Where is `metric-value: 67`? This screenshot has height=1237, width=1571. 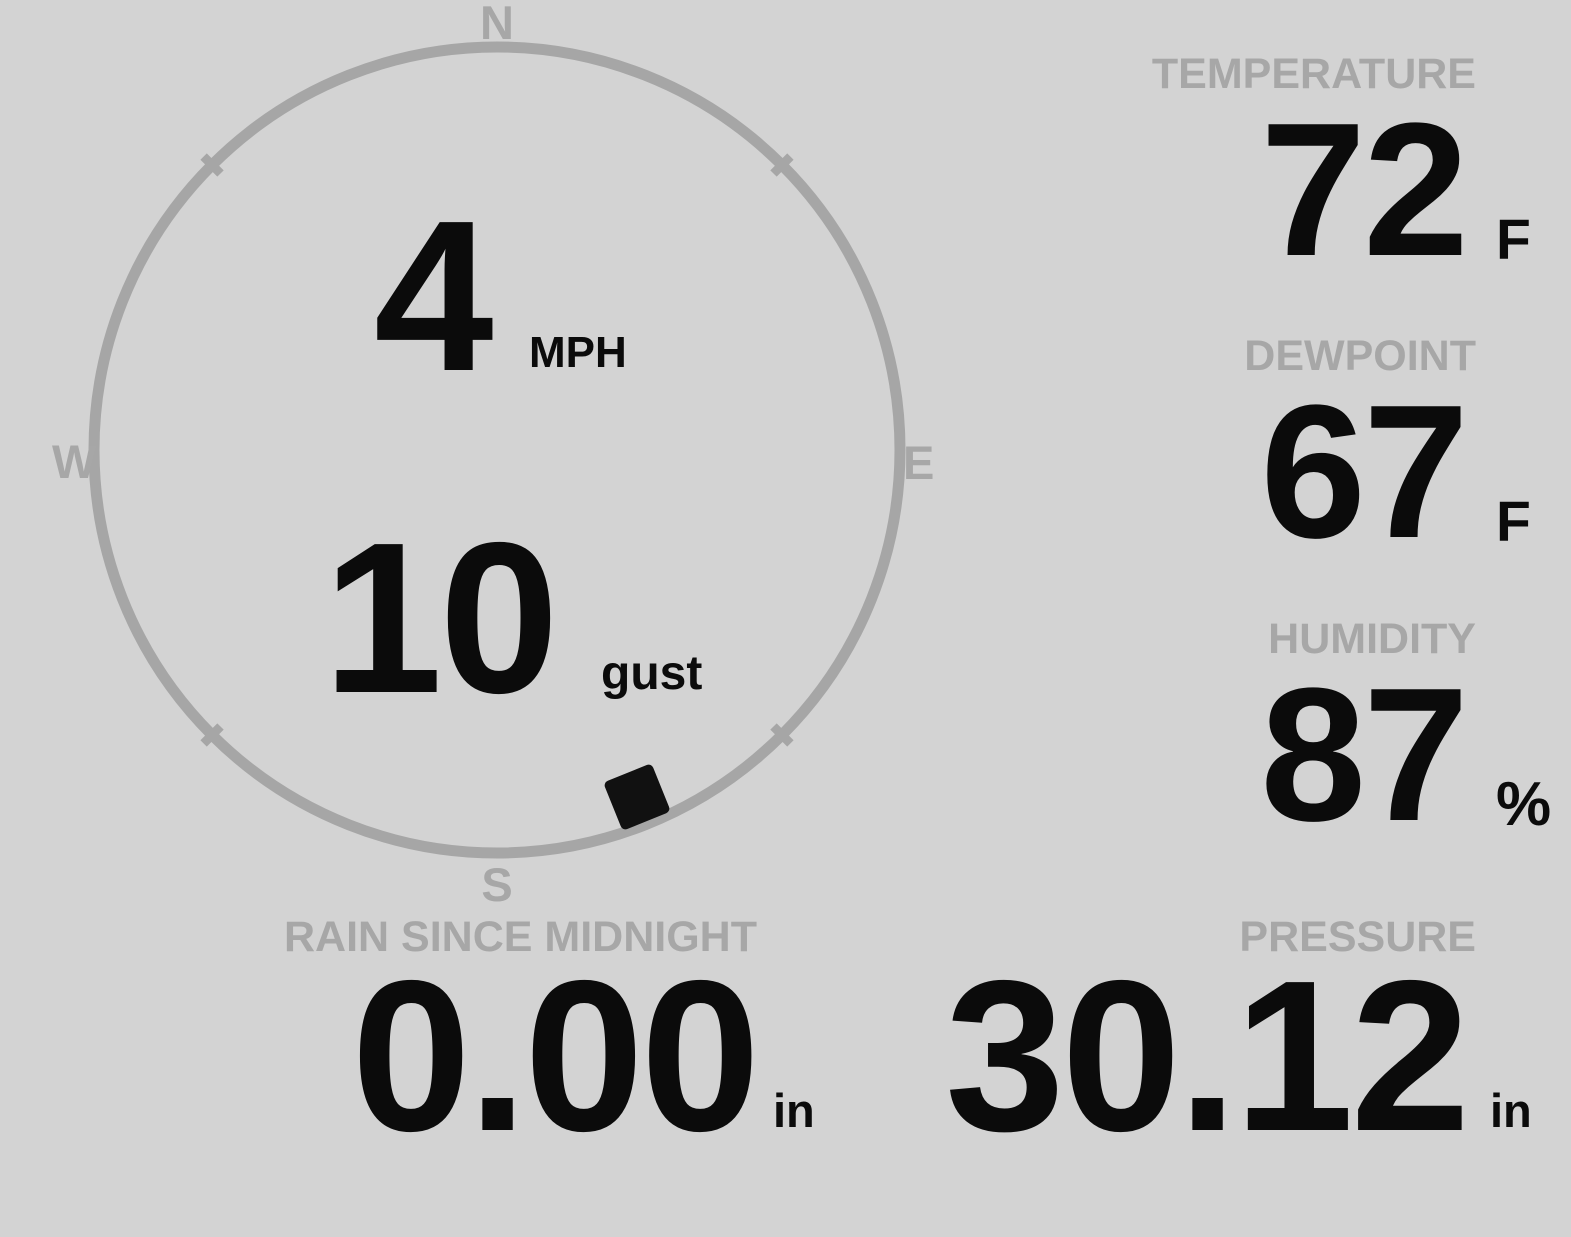 metric-value: 67 is located at coordinates (1364, 472).